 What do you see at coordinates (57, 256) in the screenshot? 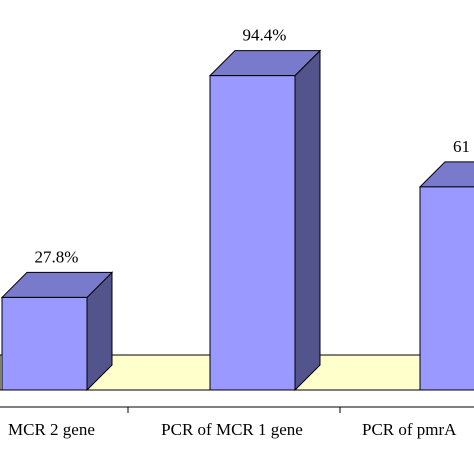
I see `value-label: 27.8%` at bounding box center [57, 256].